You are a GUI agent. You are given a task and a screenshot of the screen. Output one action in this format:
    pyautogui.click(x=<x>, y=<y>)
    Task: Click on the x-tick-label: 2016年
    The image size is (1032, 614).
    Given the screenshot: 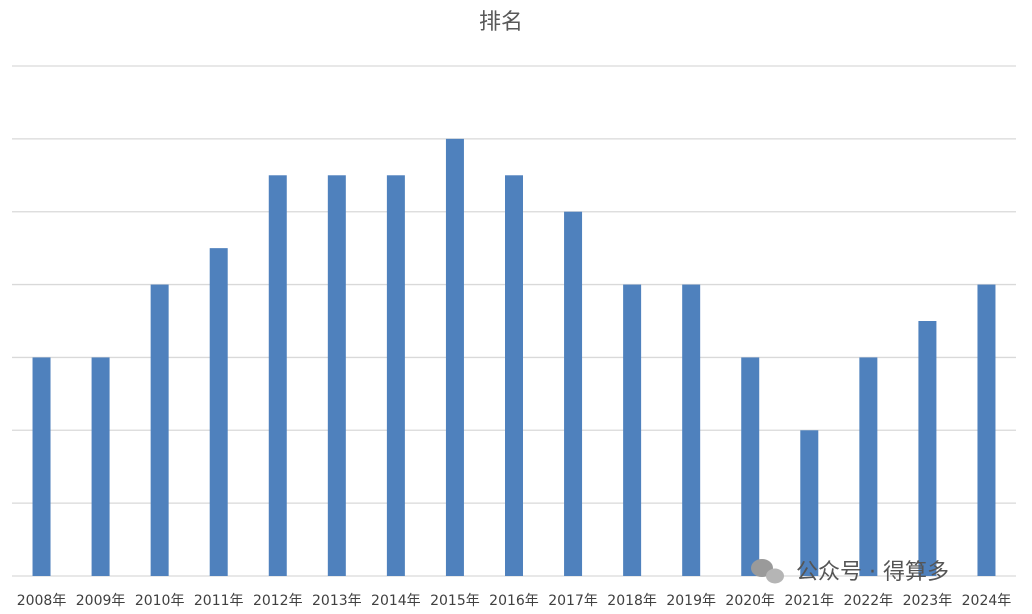 What is the action you would take?
    pyautogui.click(x=514, y=601)
    